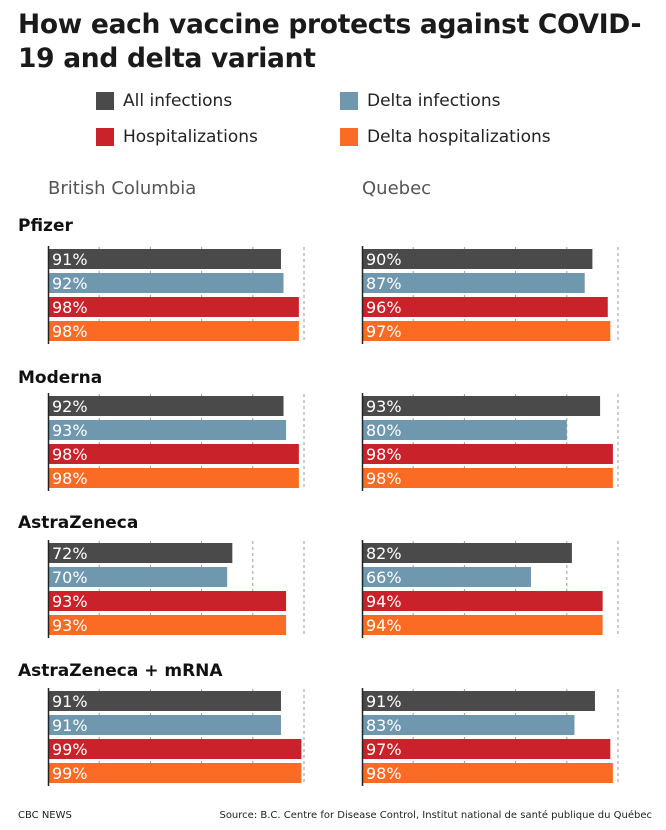  I want to click on legend-item-delta-hospitalizations: Delta hospitalizations, so click(445, 137).